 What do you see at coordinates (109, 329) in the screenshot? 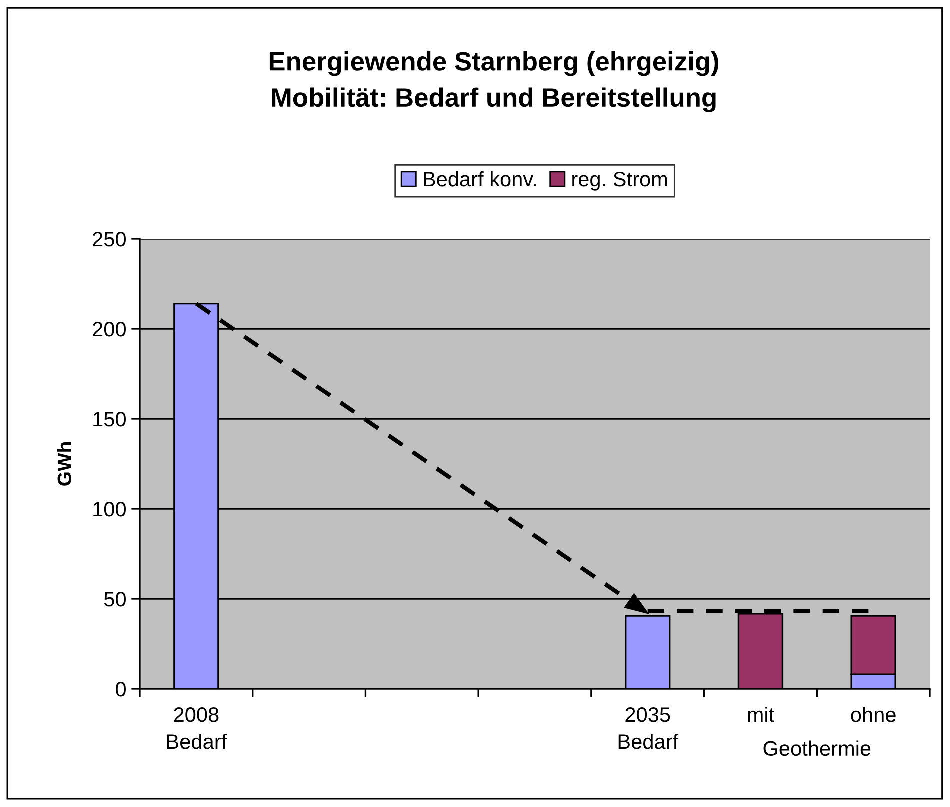
I see `y-tick-label: 200` at bounding box center [109, 329].